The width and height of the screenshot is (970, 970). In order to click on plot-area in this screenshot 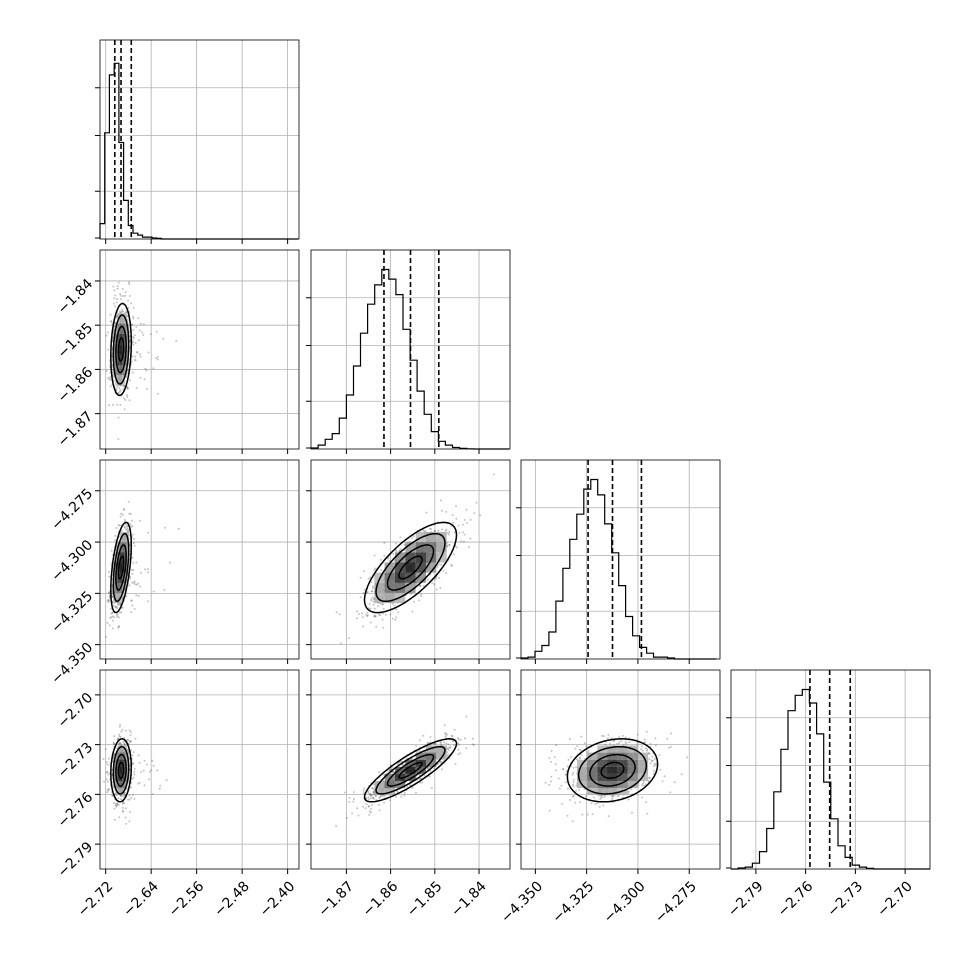, I will do `click(405, 771)`.